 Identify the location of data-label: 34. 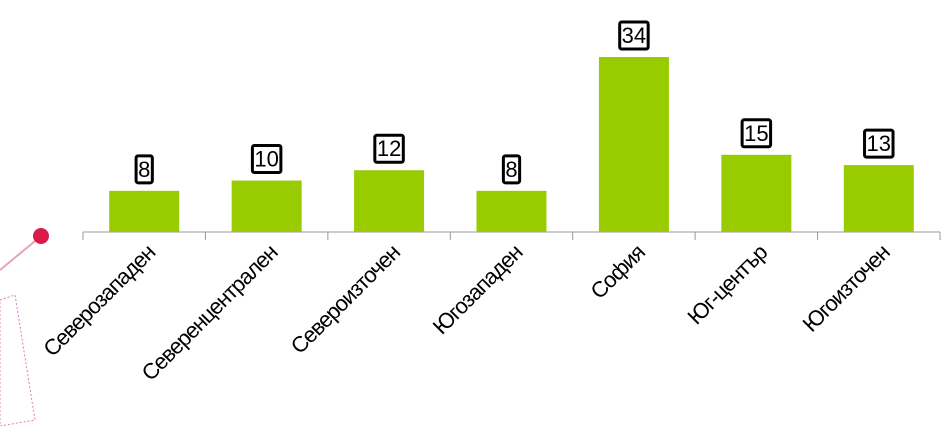
(634, 35).